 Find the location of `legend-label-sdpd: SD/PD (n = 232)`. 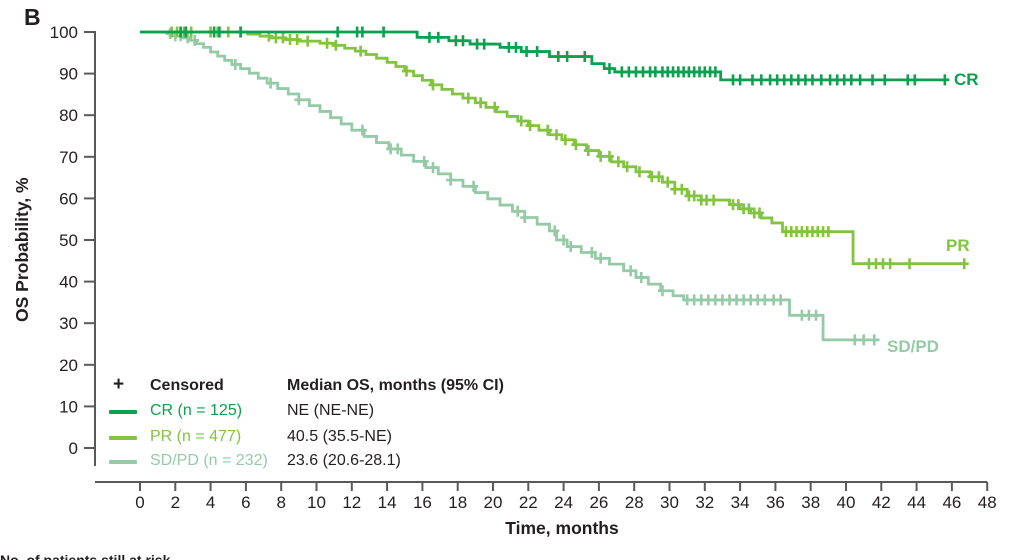

legend-label-sdpd: SD/PD (n = 232) is located at coordinates (209, 460).